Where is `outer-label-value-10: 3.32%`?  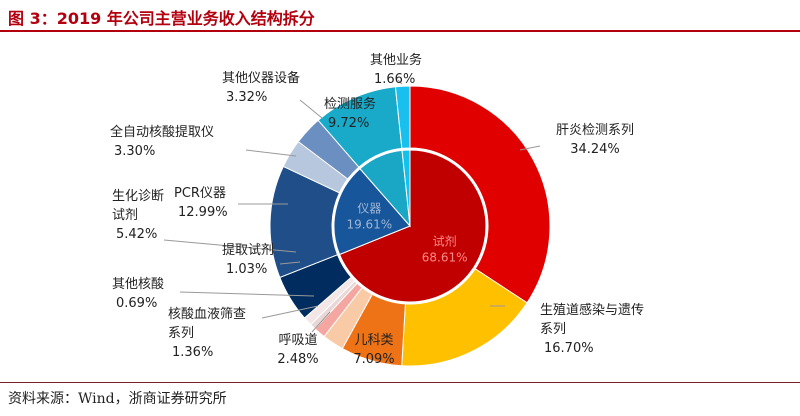
outer-label-value-10: 3.32% is located at coordinates (246, 97).